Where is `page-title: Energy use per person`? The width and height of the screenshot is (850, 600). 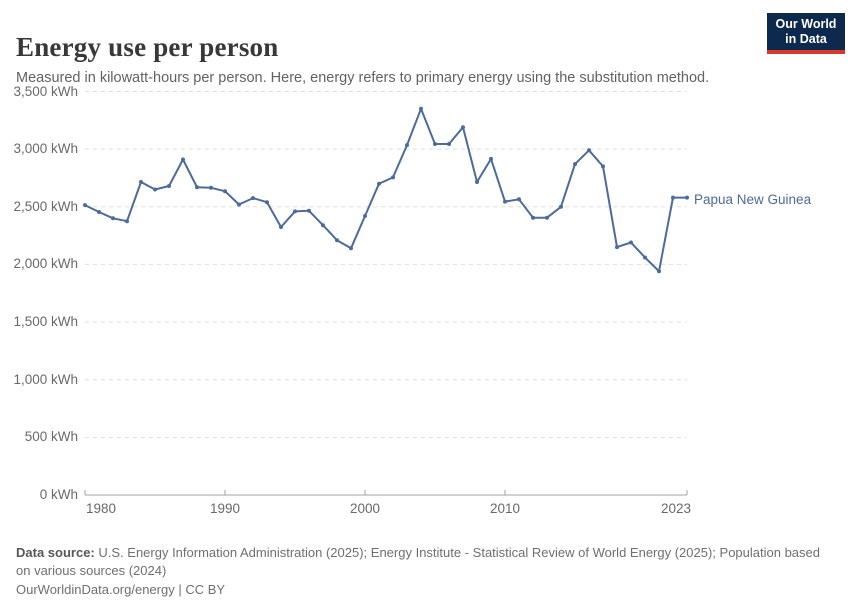
page-title: Energy use per person is located at coordinates (147, 47).